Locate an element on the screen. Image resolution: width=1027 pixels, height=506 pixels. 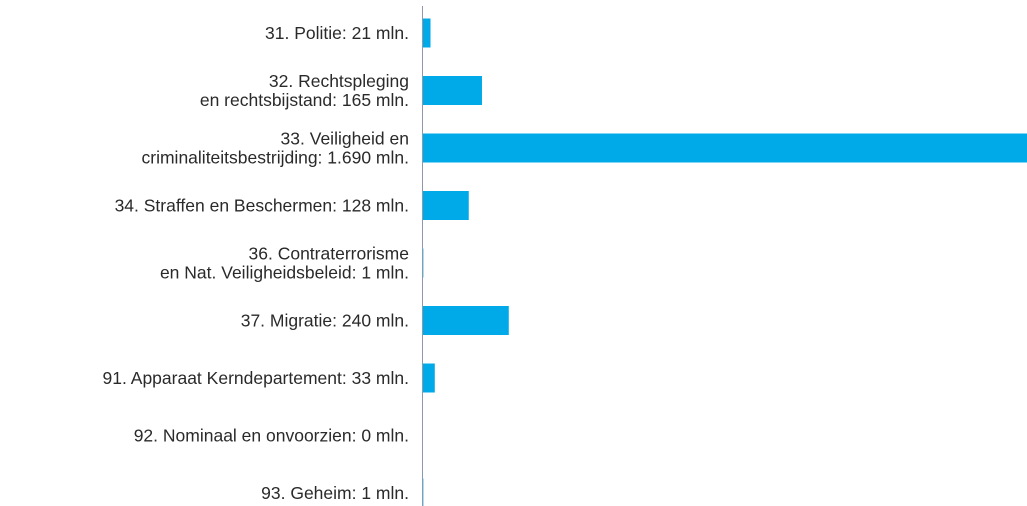
category-label-line: 92. Nominaal en onvoorzien: 0 mln. is located at coordinates (271, 436).